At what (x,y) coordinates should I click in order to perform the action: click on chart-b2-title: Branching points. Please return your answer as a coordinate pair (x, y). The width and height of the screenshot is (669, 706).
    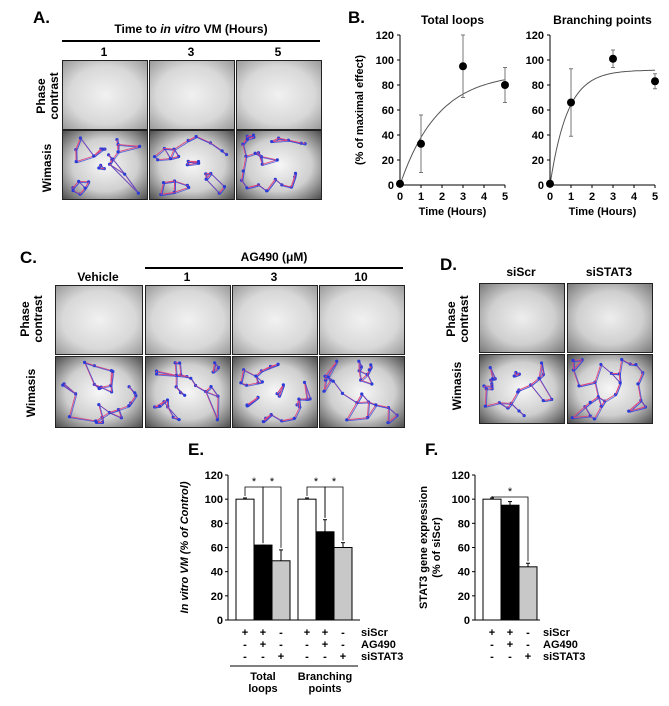
    Looking at the image, I should click on (602, 20).